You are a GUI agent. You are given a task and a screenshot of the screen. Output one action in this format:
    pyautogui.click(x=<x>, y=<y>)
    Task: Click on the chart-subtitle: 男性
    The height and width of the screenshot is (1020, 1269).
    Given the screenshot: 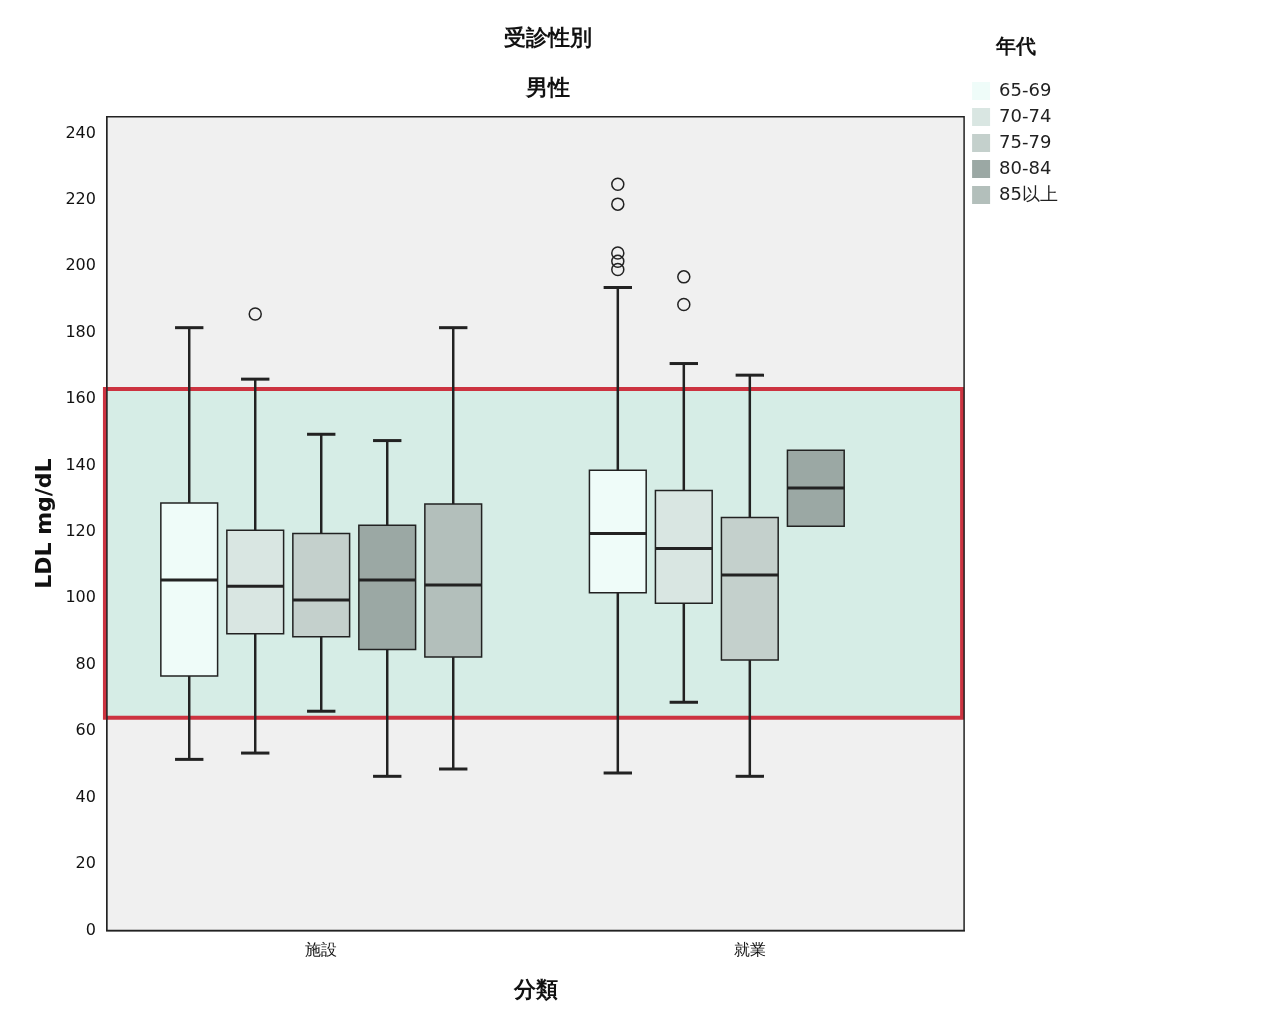 What is the action you would take?
    pyautogui.click(x=547, y=88)
    